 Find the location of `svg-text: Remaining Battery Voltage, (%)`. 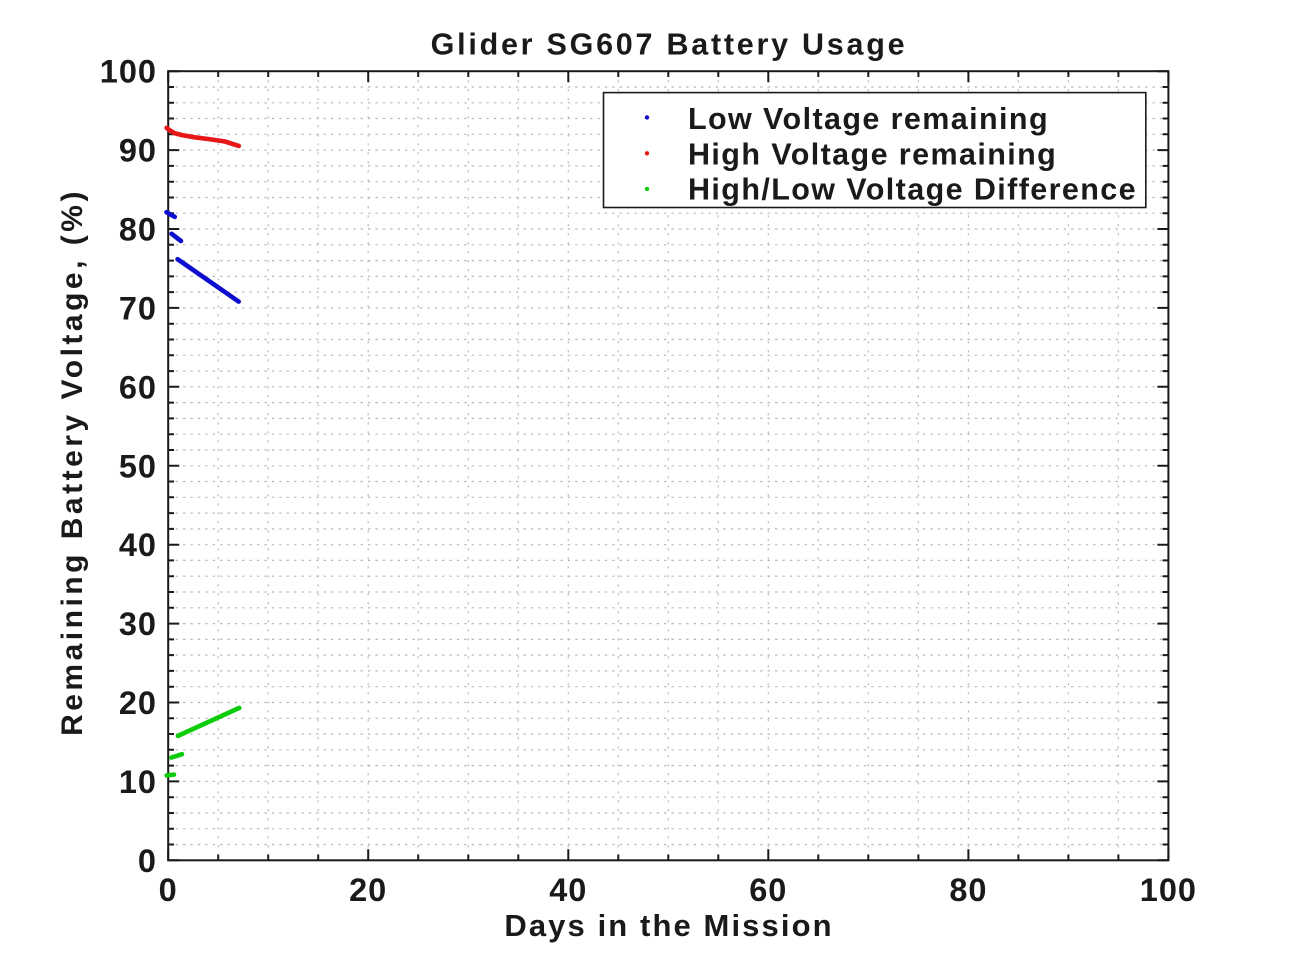

svg-text: Remaining Battery Voltage, (%) is located at coordinates (72, 462).